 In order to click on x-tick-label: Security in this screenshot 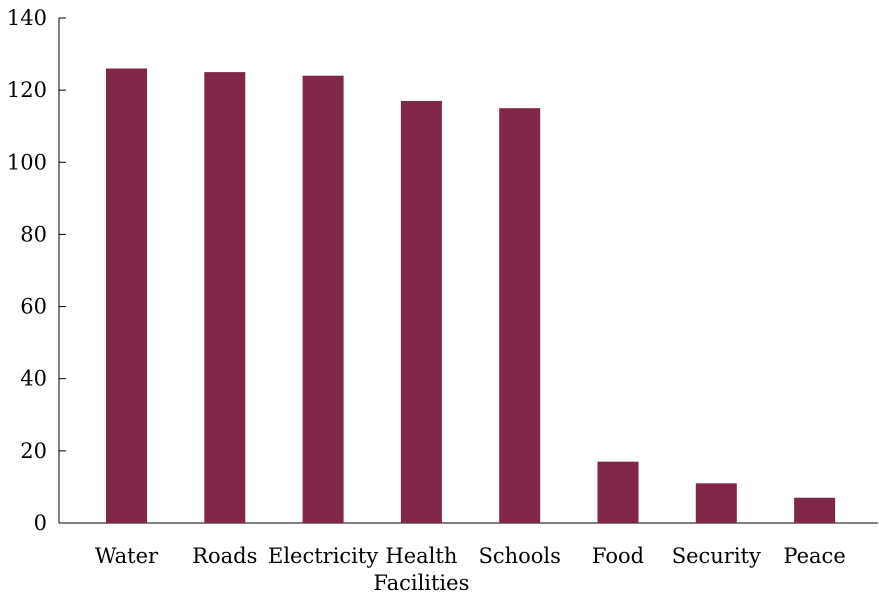, I will do `click(716, 556)`.